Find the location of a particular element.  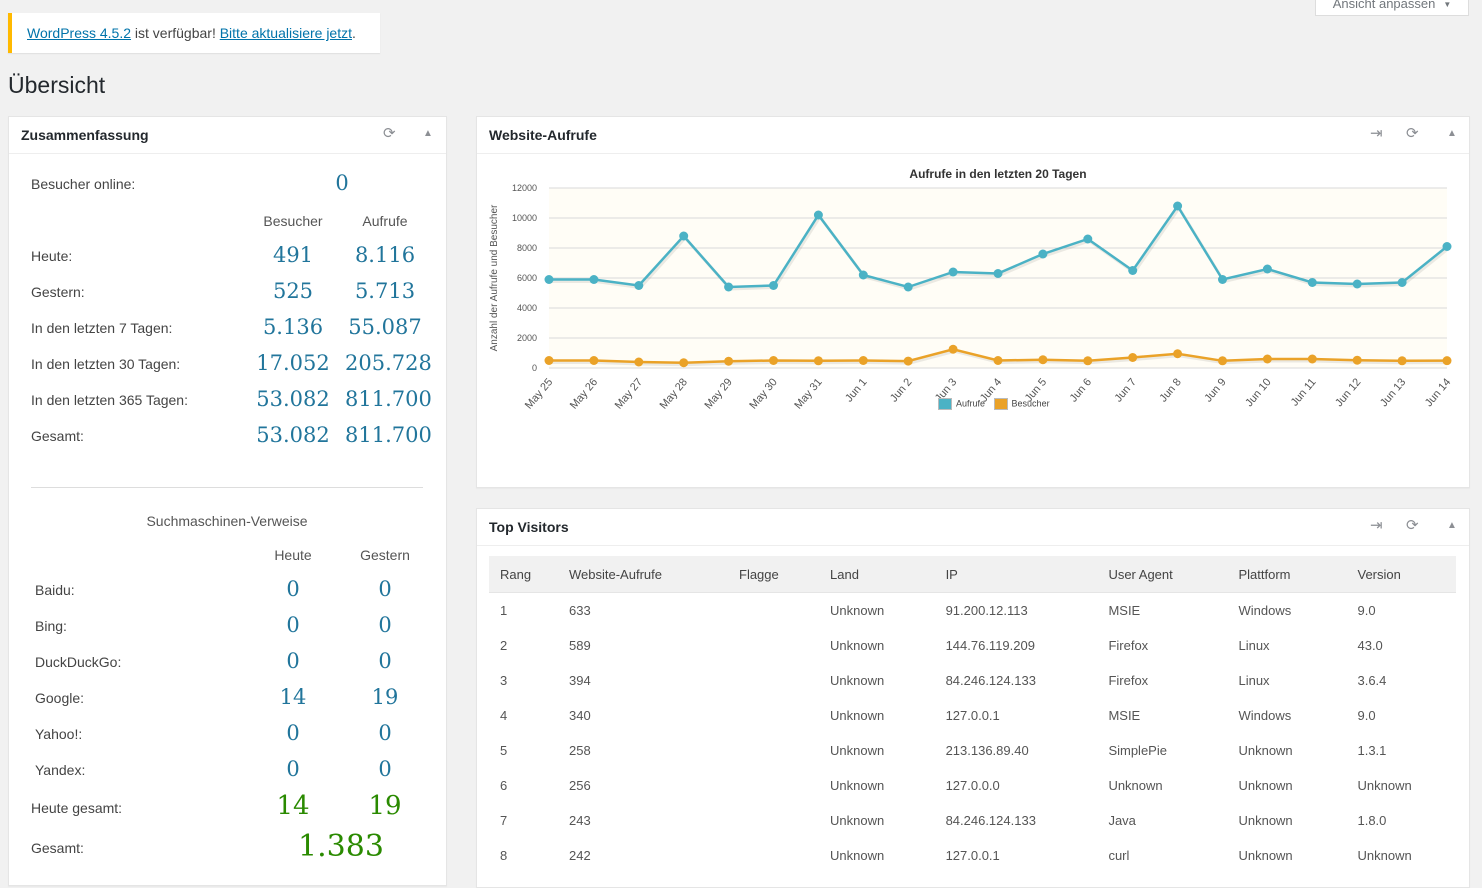

notice-text: ist verfügbar! is located at coordinates (175, 33).